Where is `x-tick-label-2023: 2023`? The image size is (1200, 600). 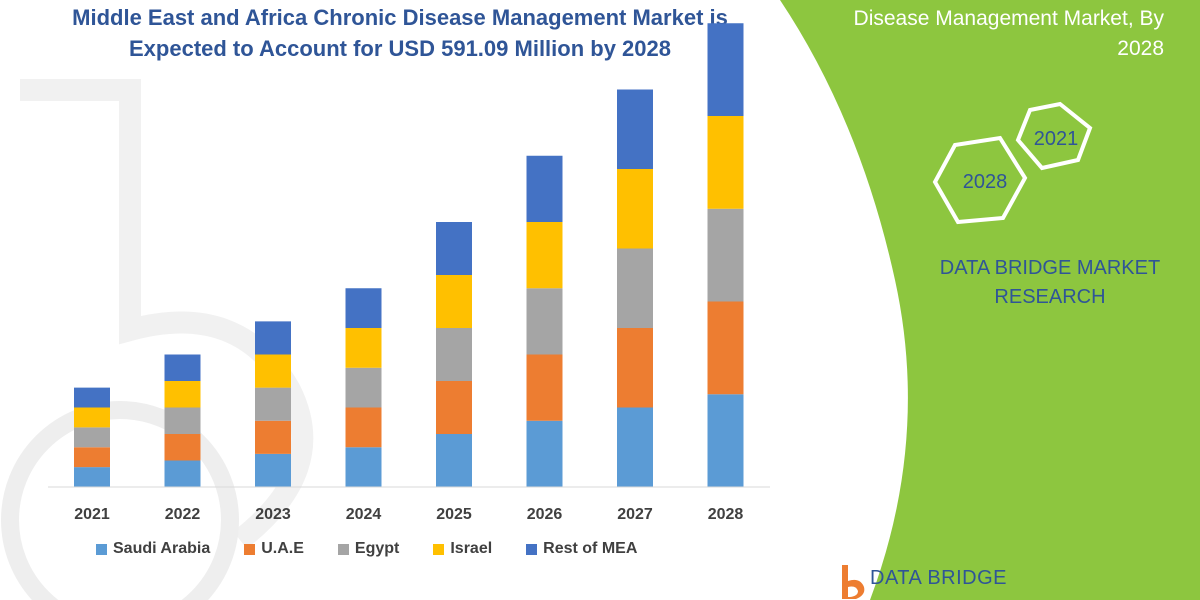
x-tick-label-2023: 2023 is located at coordinates (273, 514).